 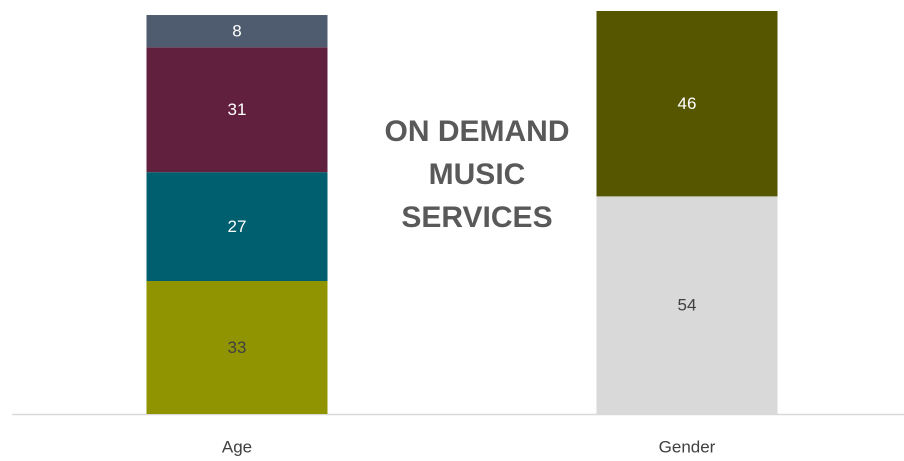 I want to click on chart-title: ON DEMAND, so click(x=477, y=131).